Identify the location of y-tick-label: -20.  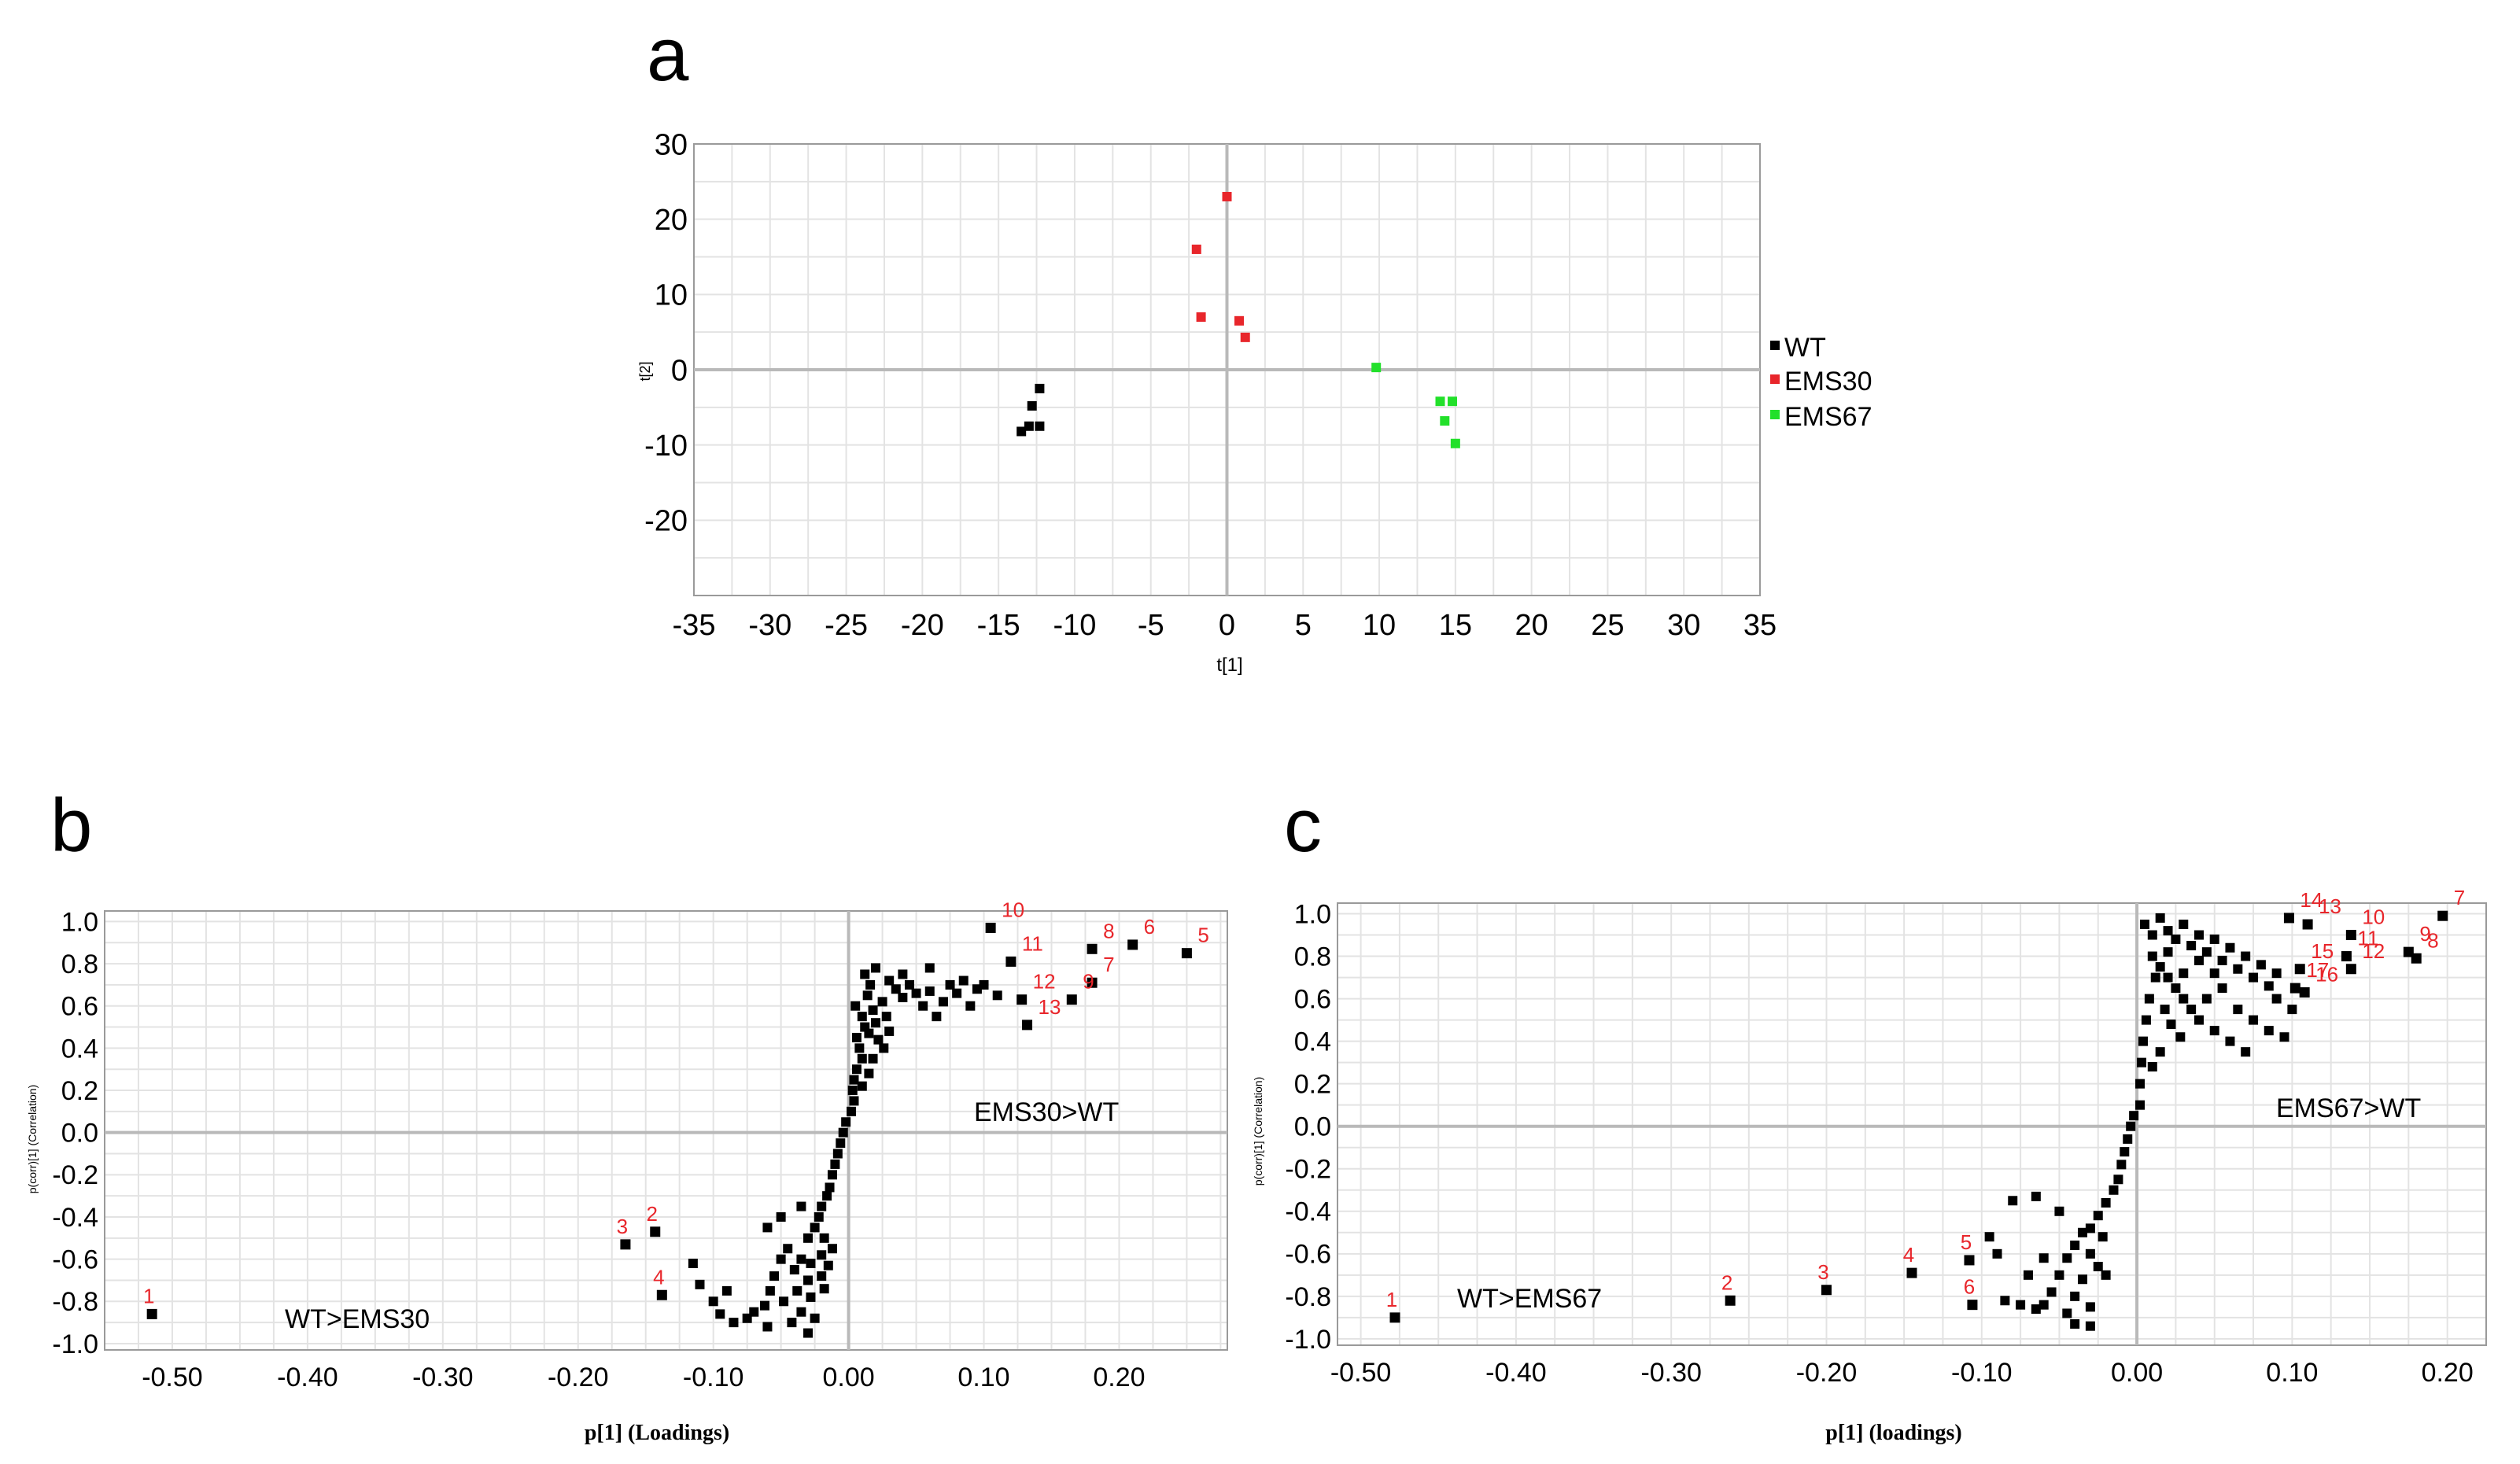
(666, 521).